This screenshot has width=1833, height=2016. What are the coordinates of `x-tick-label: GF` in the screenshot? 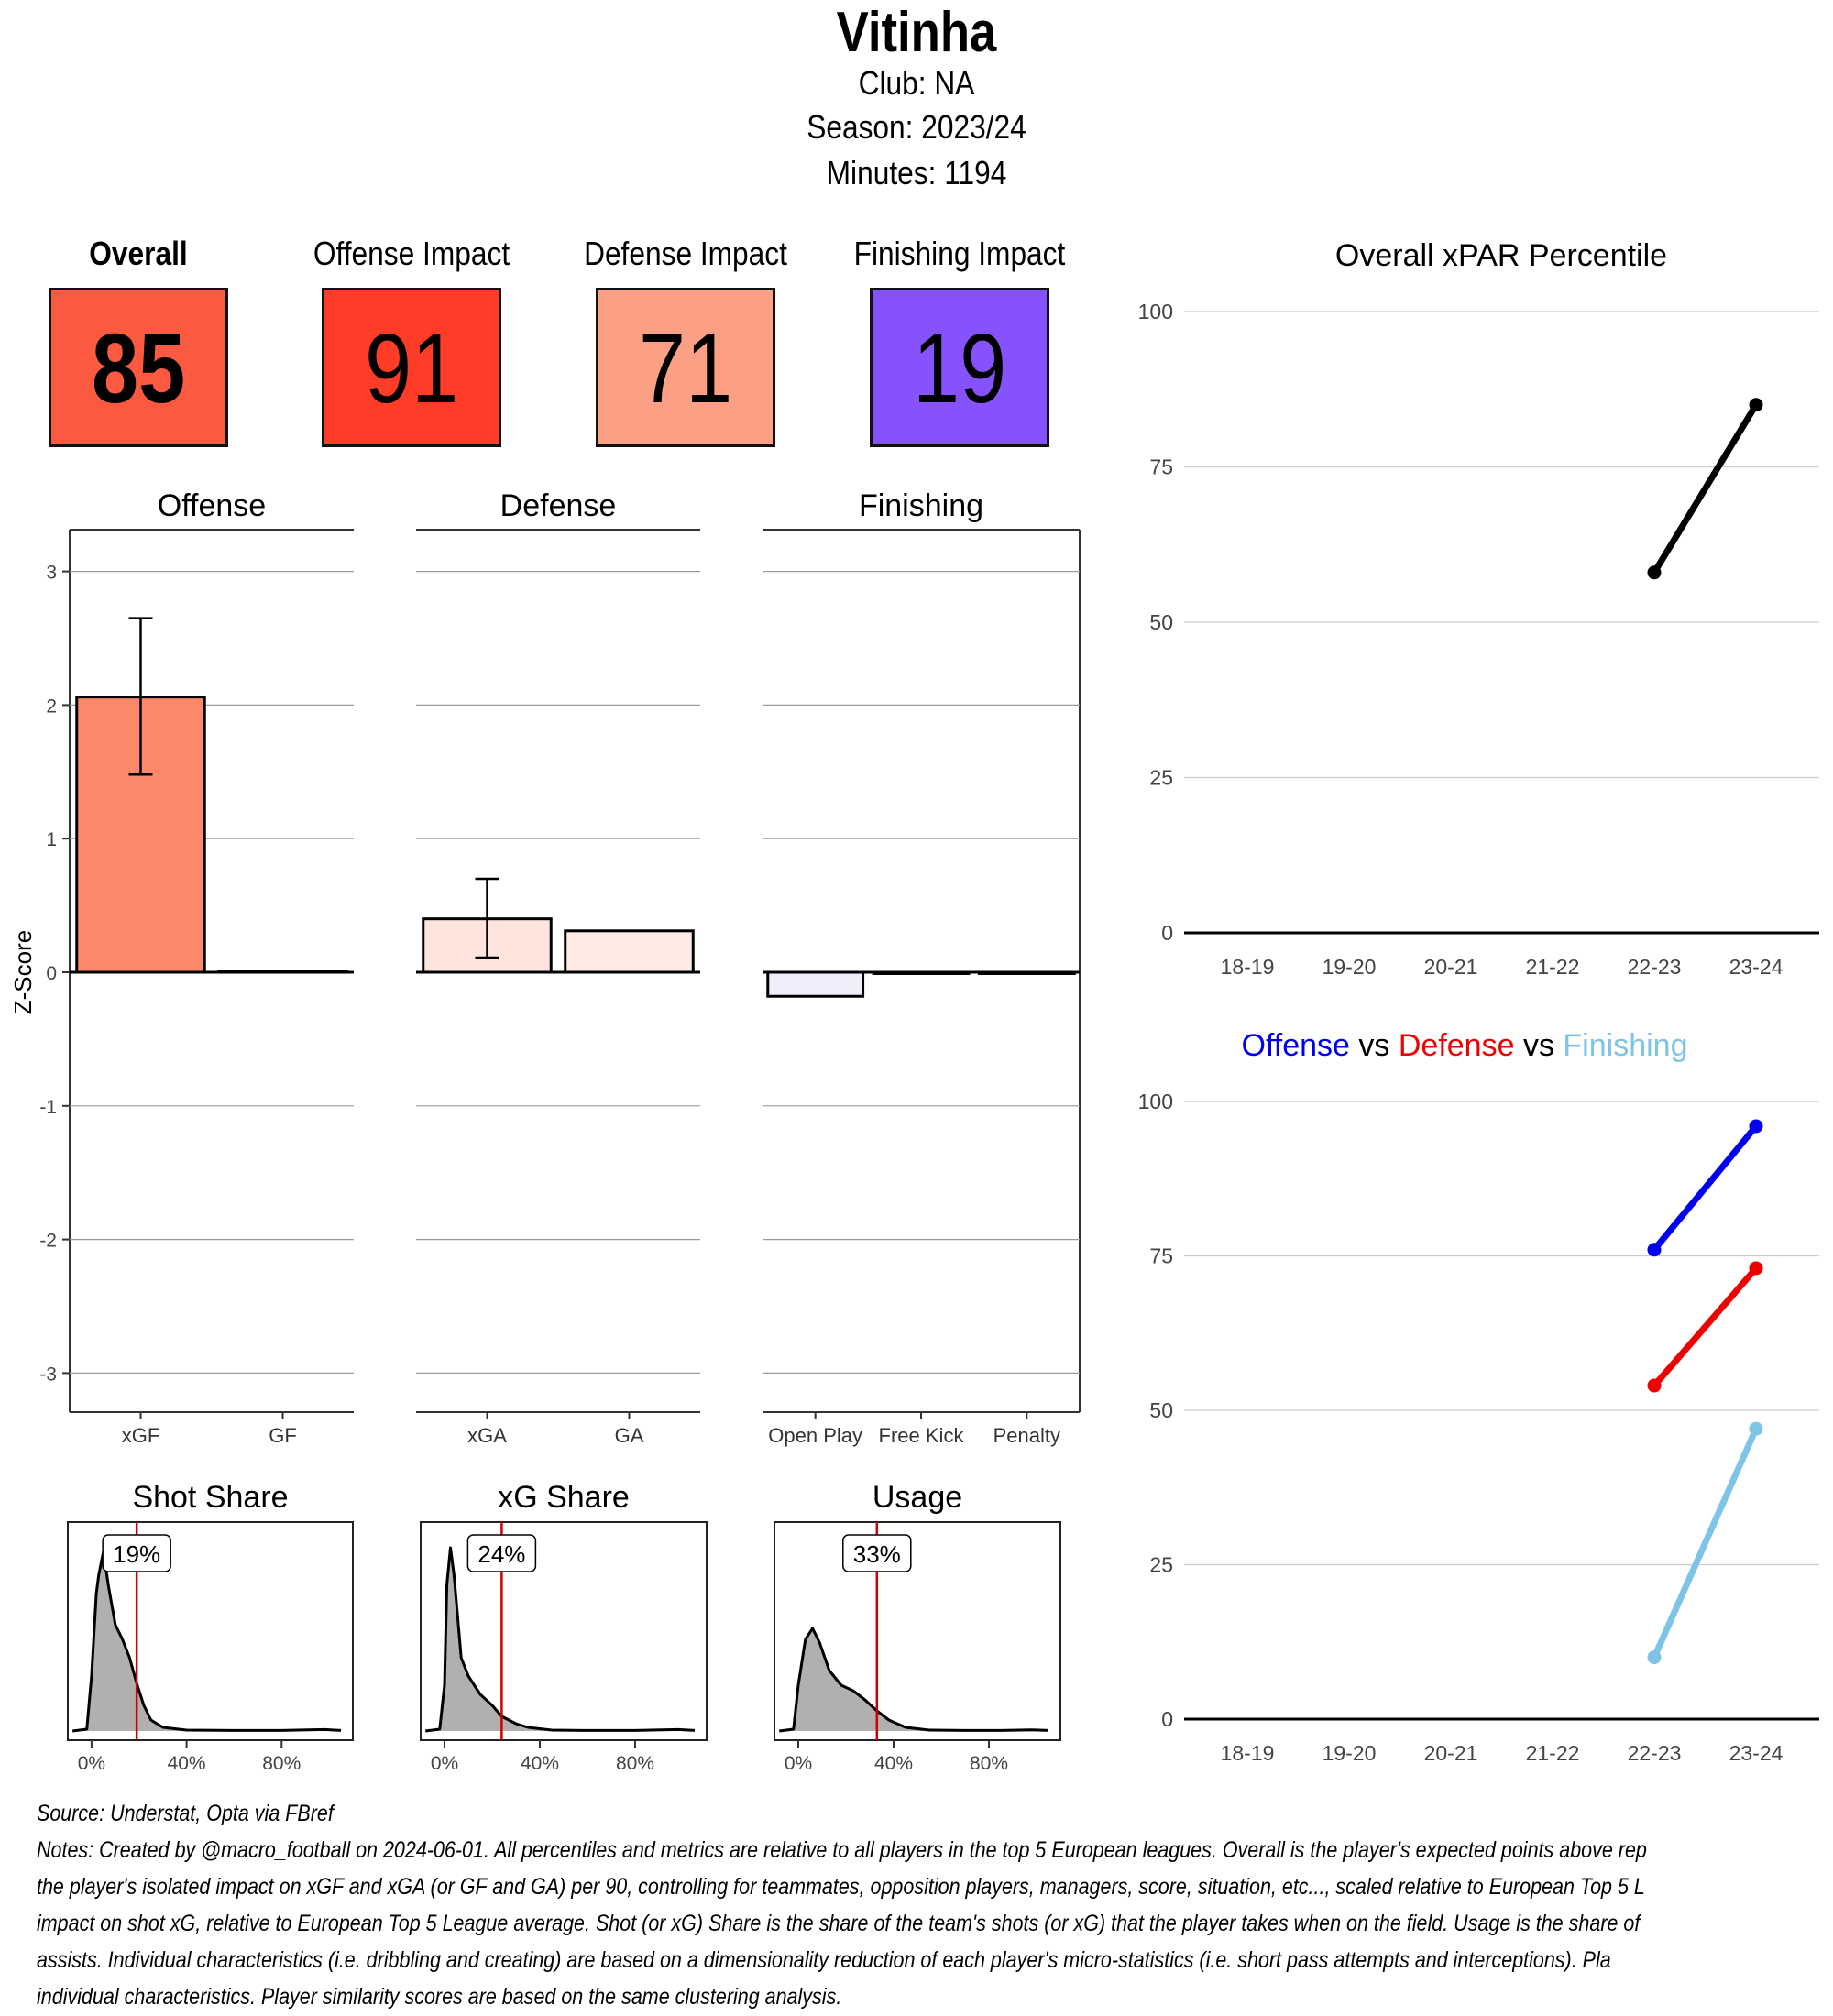 It's located at (283, 1435).